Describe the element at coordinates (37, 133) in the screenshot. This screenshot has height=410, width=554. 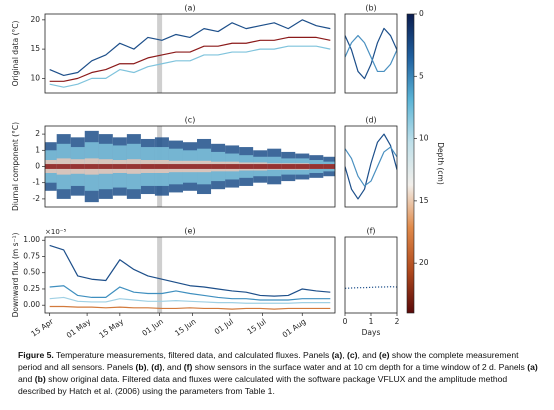
I see `y-tick-label: 2` at that location.